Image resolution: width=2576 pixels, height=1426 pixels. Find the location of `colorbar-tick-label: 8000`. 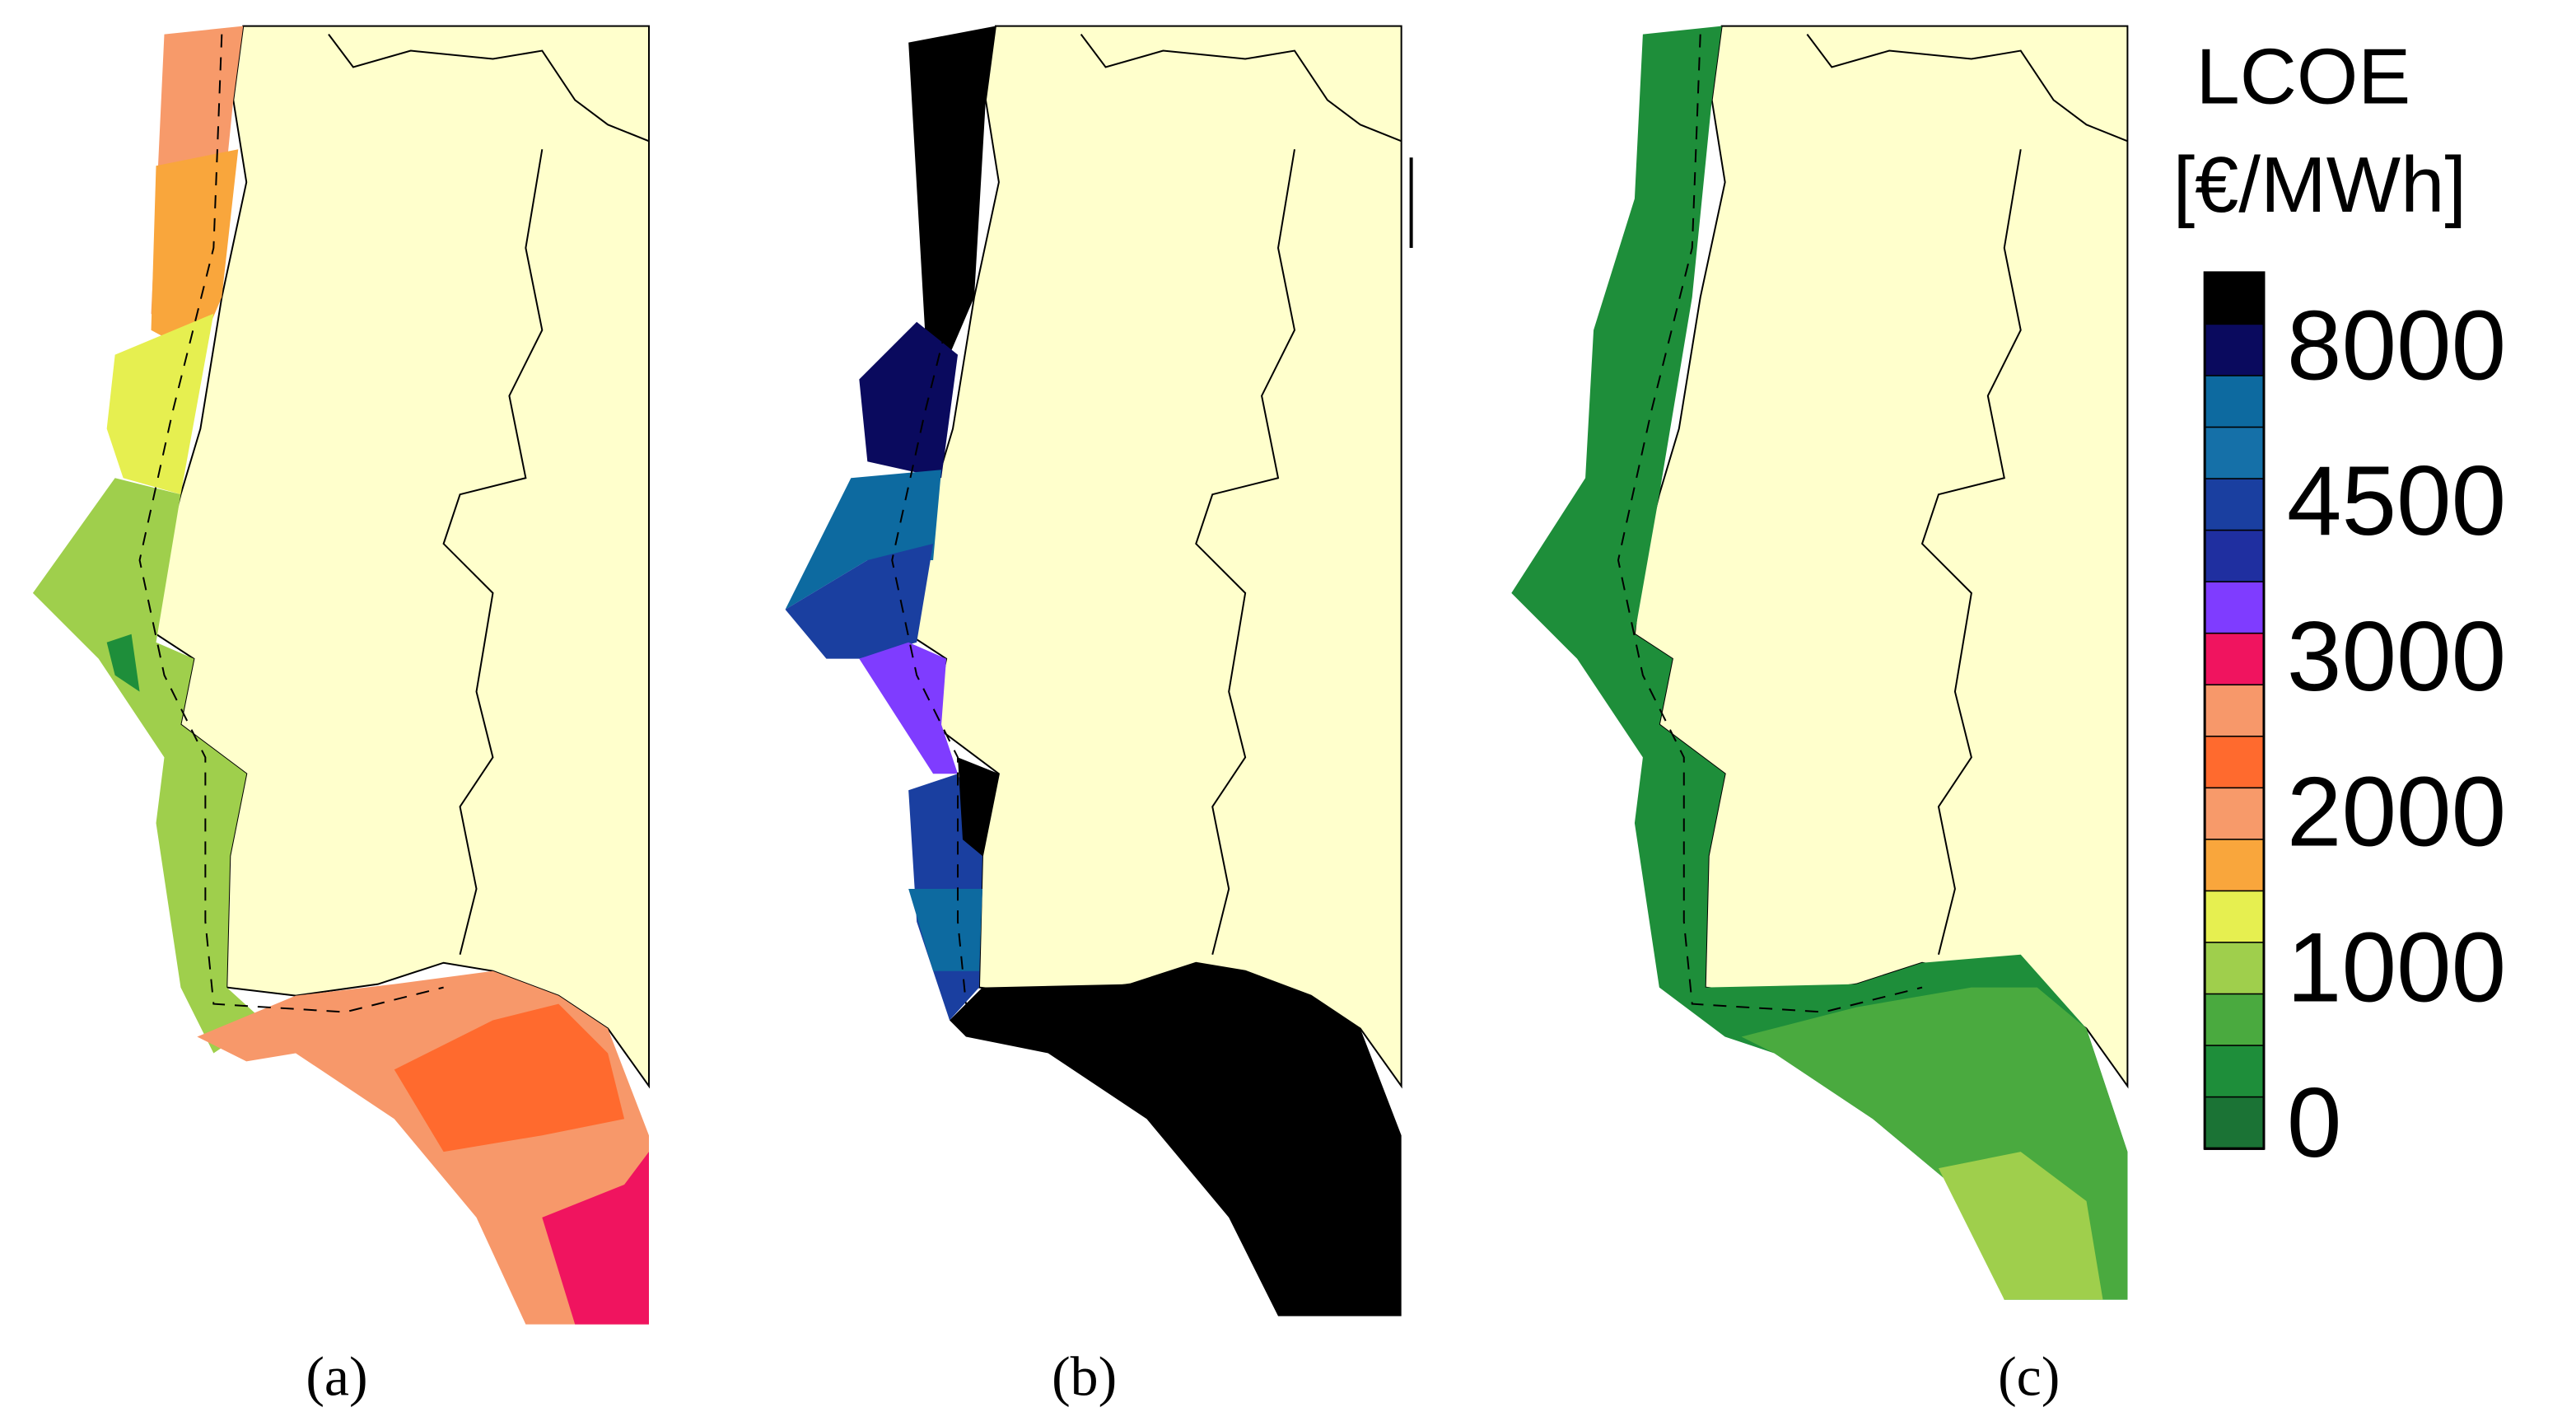

colorbar-tick-label: 8000 is located at coordinates (2396, 346).